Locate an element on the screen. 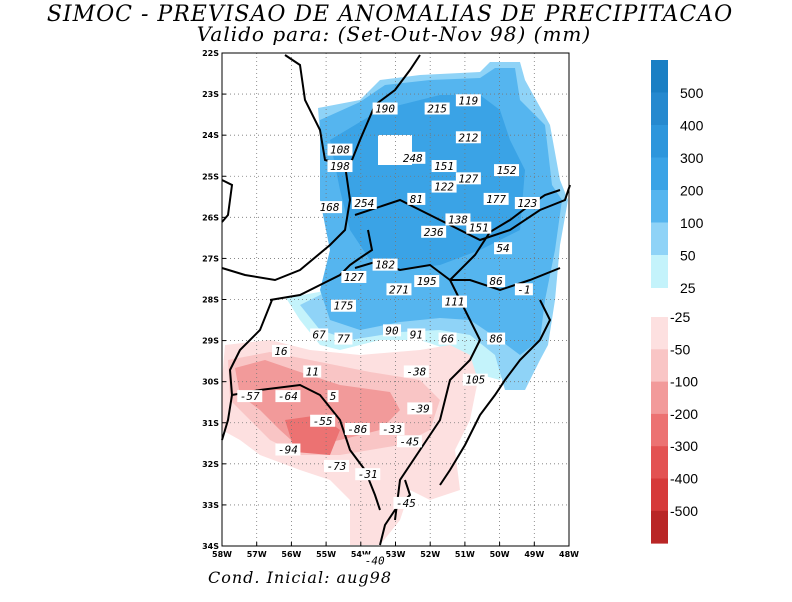 This screenshot has height=602, width=792. anomaly-value: 271 is located at coordinates (399, 289).